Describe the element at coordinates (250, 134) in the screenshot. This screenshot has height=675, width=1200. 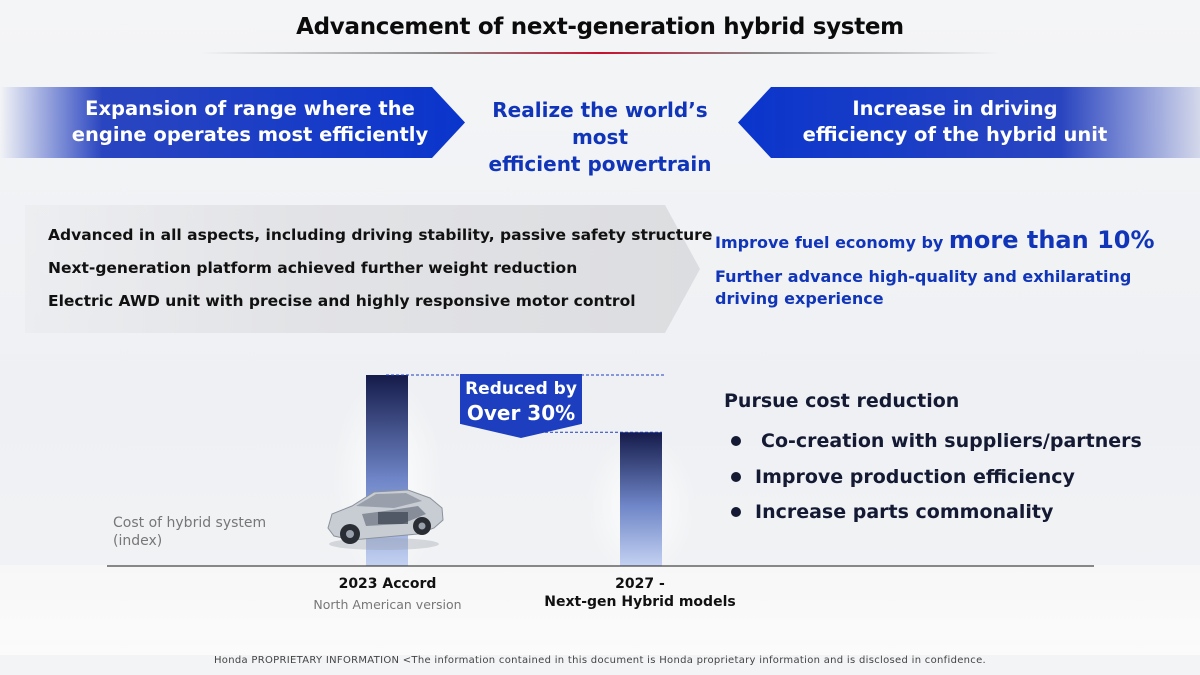
I see `banner-left-line-2: engine operates most efficiently` at that location.